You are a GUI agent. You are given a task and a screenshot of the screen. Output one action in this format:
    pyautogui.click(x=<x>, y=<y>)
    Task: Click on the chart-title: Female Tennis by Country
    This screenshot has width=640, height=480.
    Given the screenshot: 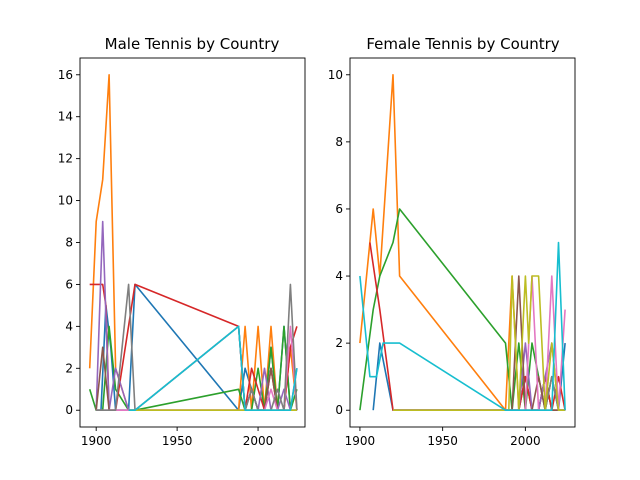 What is the action you would take?
    pyautogui.click(x=462, y=44)
    